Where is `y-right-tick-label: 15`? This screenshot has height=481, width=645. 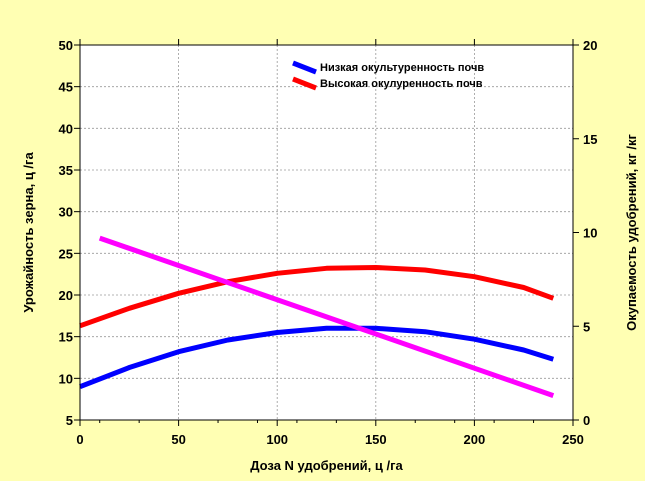 y-right-tick-label: 15 is located at coordinates (590, 139).